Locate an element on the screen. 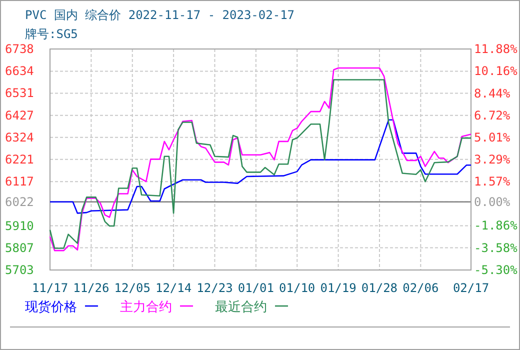 This screenshot has width=520, height=350. legend-label: 最近合约 is located at coordinates (241, 307).